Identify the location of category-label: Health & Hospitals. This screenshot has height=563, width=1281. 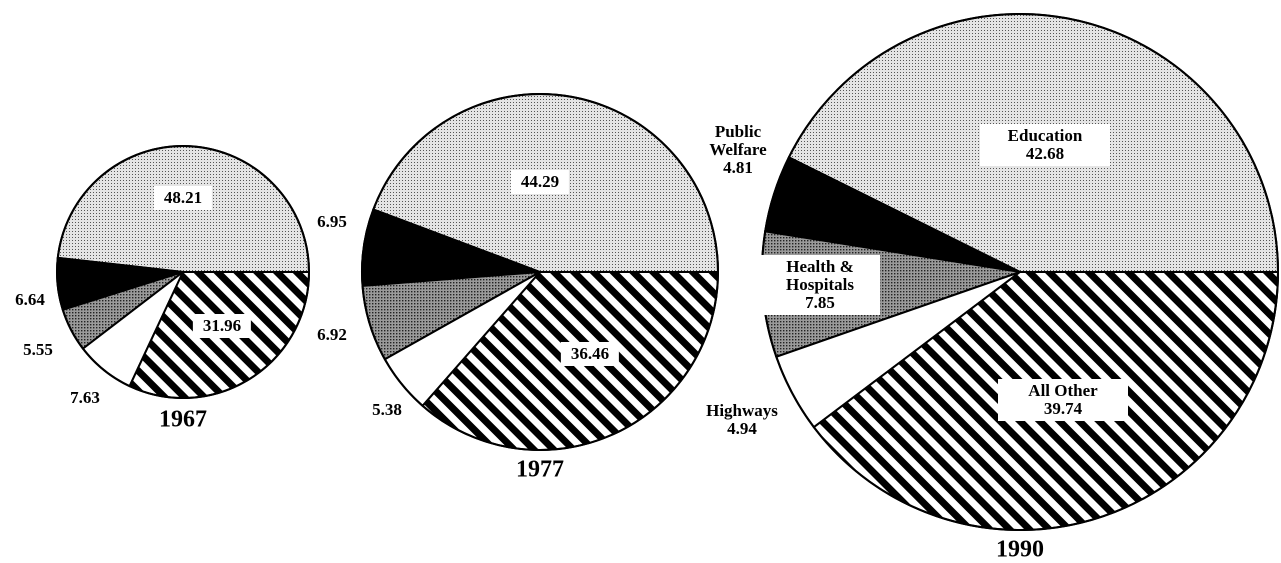
(820, 275).